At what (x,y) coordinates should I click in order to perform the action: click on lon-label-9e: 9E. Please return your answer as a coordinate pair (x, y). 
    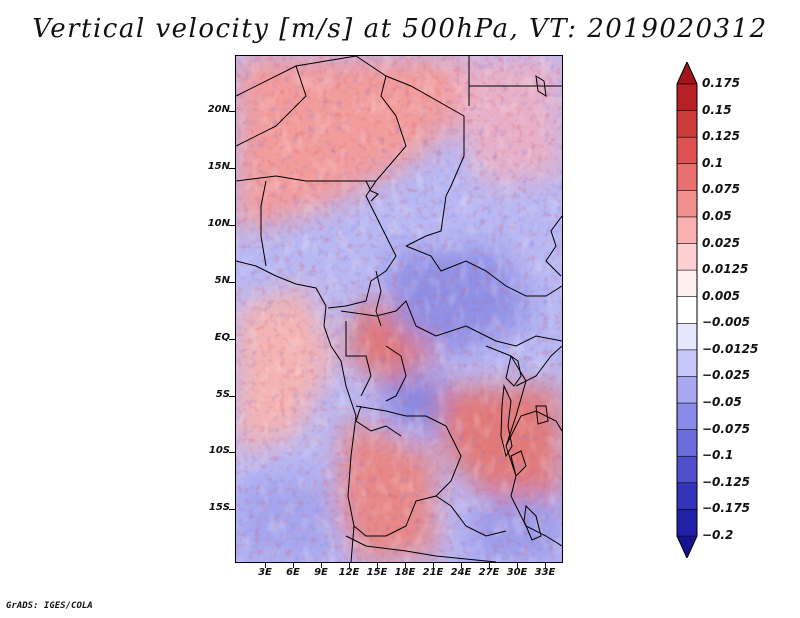
    Looking at the image, I should click on (321, 572).